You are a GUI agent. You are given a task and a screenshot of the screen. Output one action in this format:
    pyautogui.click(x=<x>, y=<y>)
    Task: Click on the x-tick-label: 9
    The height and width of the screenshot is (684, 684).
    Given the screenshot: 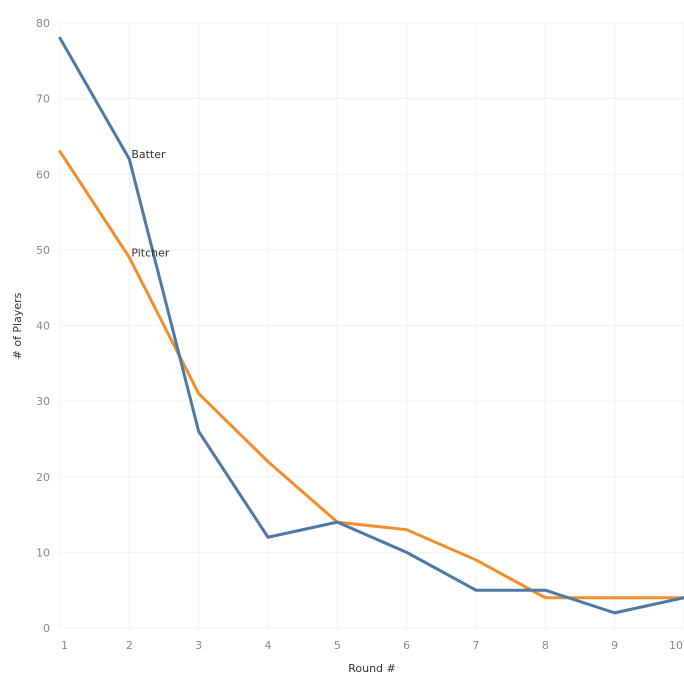 What is the action you would take?
    pyautogui.click(x=614, y=645)
    